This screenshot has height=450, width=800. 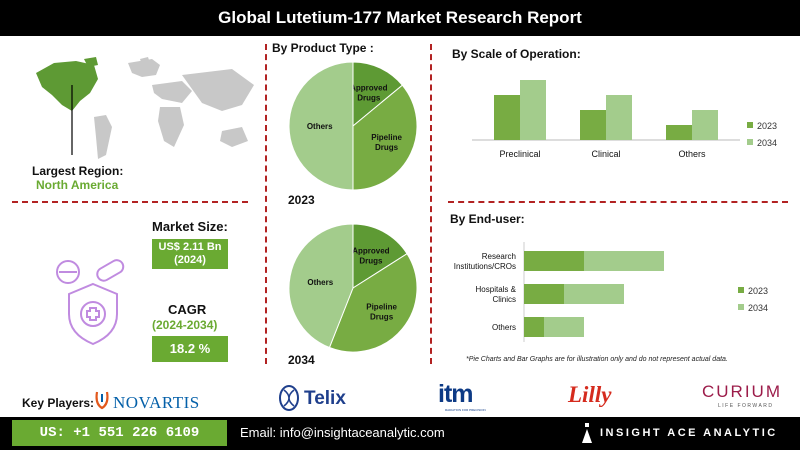 What do you see at coordinates (742, 391) in the screenshot?
I see `curium-logo-text: CURIUM` at bounding box center [742, 391].